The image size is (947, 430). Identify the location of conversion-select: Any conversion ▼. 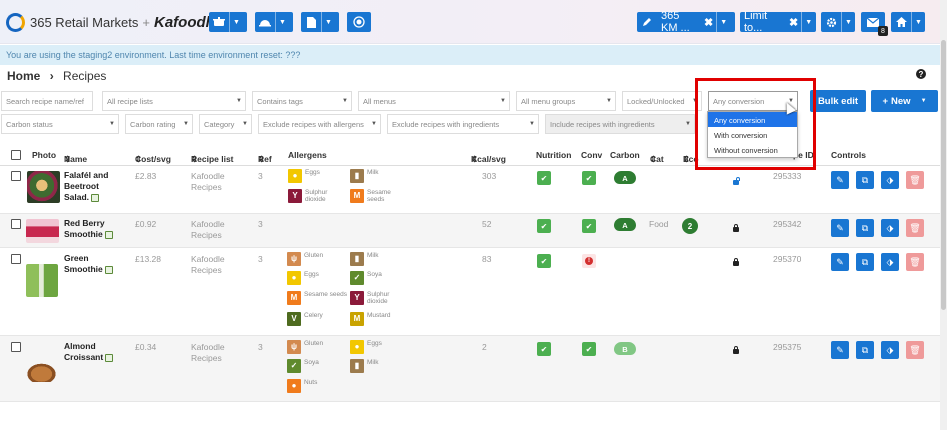
(753, 101).